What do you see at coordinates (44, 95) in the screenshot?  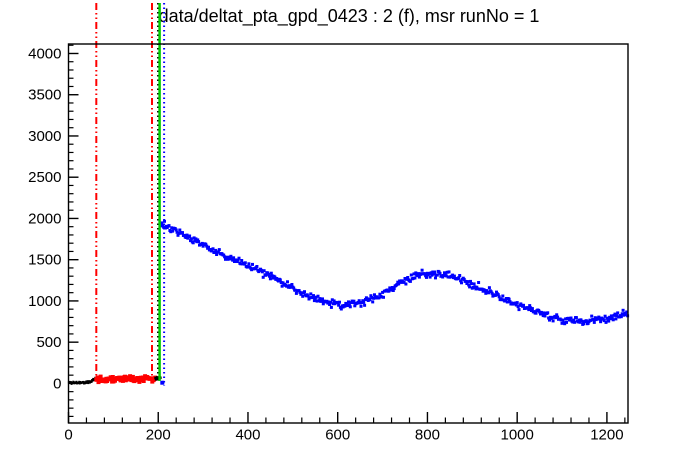 I see `y-tick-label-3500: 3500` at bounding box center [44, 95].